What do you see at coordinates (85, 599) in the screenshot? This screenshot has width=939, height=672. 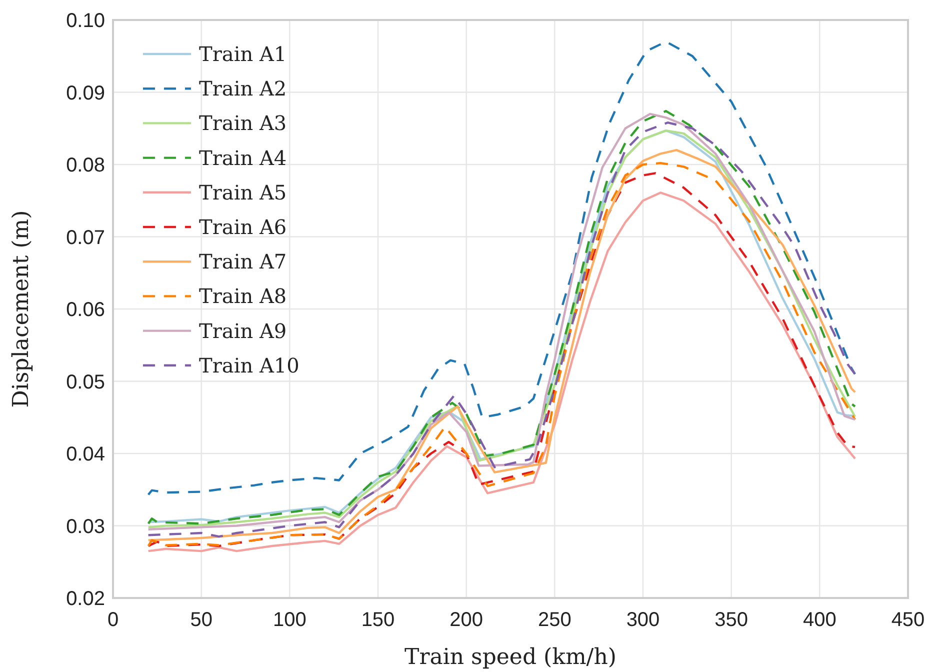 I see `y-tick-label: 0.02` at bounding box center [85, 599].